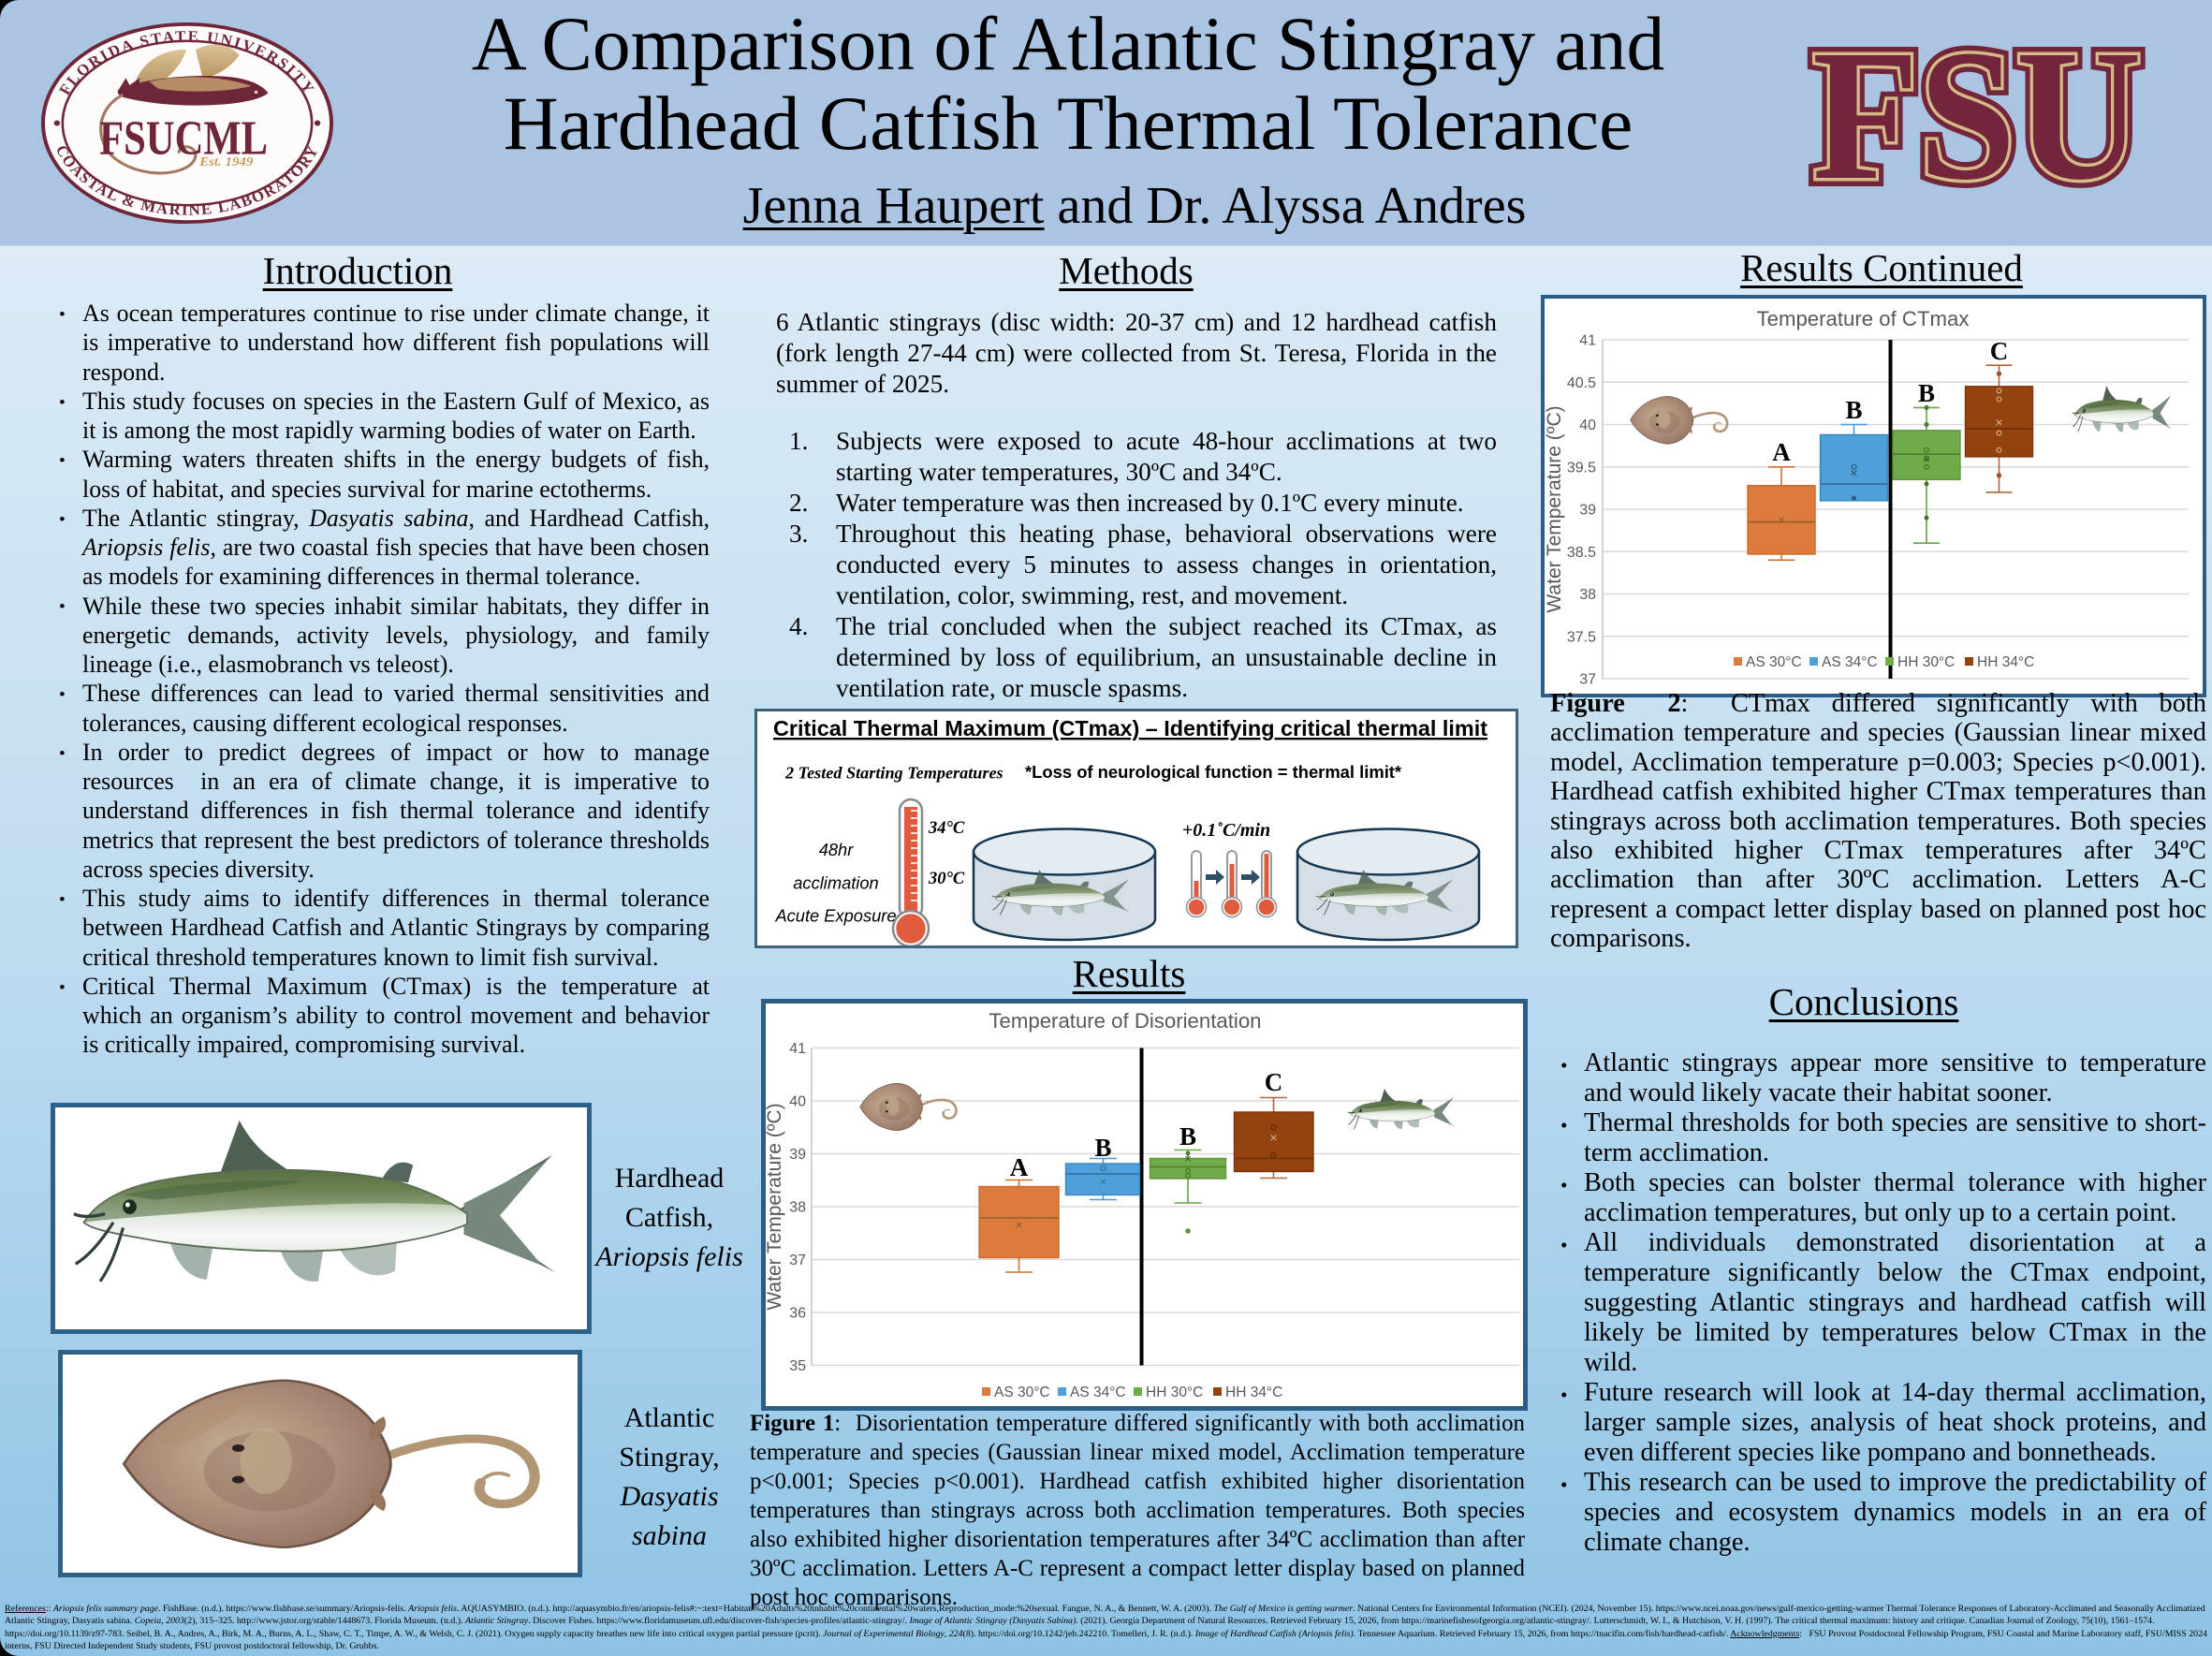 This screenshot has height=1656, width=2212. Describe the element at coordinates (1977, 113) in the screenshot. I see `svg-text: FSU` at that location.